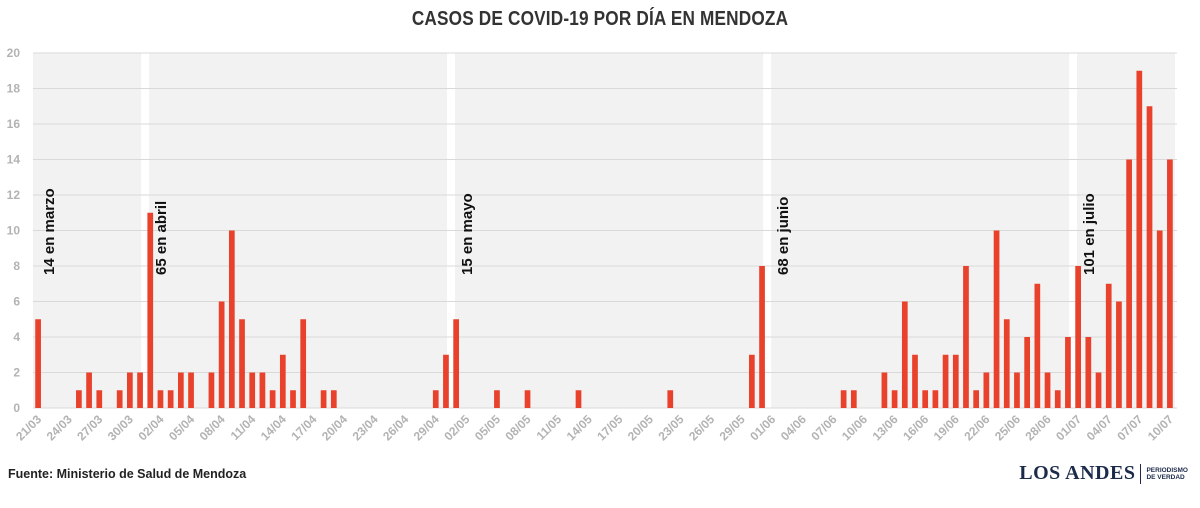 The height and width of the screenshot is (508, 1200). Describe the element at coordinates (1165, 477) in the screenshot. I see `brand-tagline-line-2: DE VERDAD` at that location.